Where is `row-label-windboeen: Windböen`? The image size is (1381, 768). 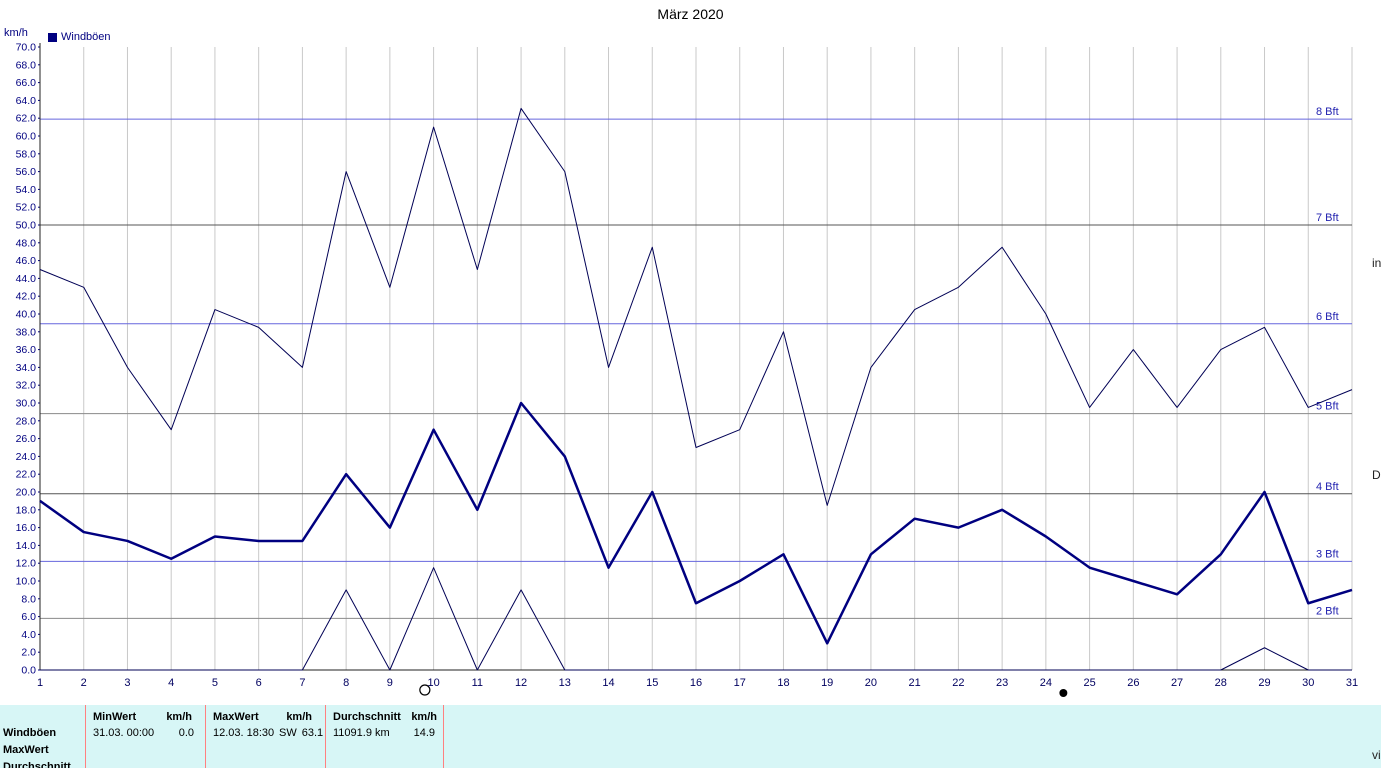 row-label-windboeen: Windböen is located at coordinates (30, 733).